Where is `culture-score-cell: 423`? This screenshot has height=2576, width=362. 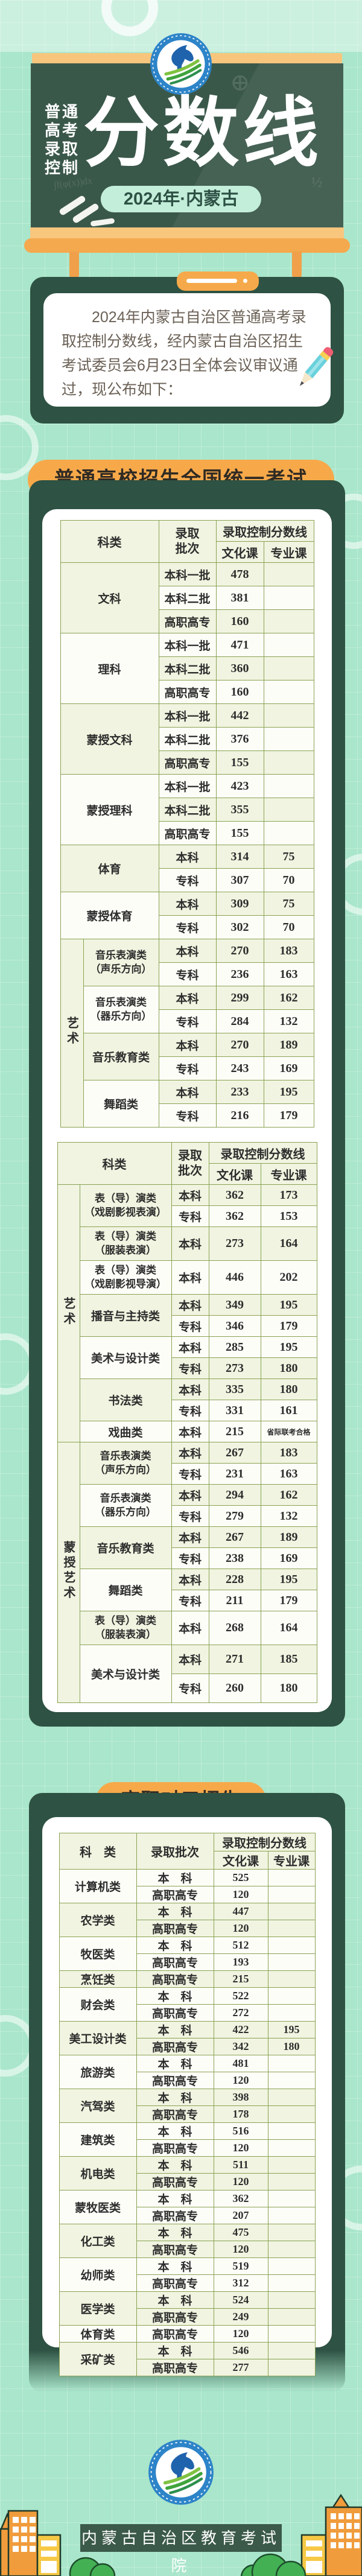
culture-score-cell: 423 is located at coordinates (240, 786).